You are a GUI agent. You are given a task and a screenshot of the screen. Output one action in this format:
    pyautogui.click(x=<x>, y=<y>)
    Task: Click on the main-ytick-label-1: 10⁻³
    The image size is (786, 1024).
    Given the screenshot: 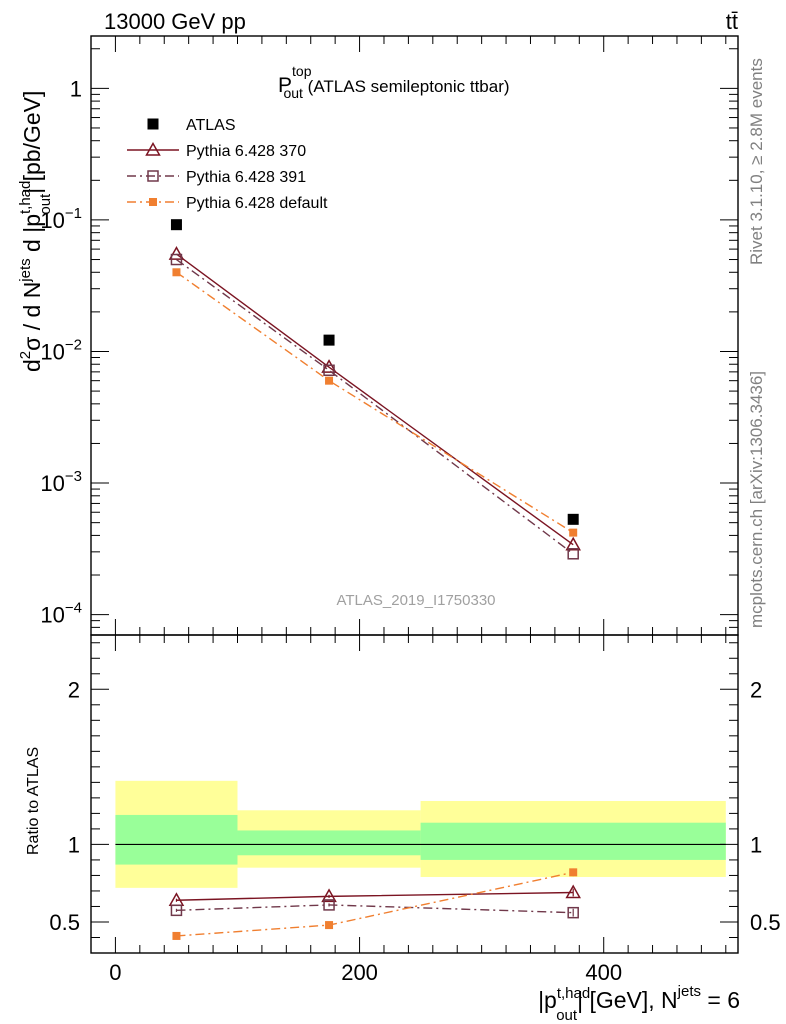 What is the action you would take?
    pyautogui.click(x=61, y=482)
    